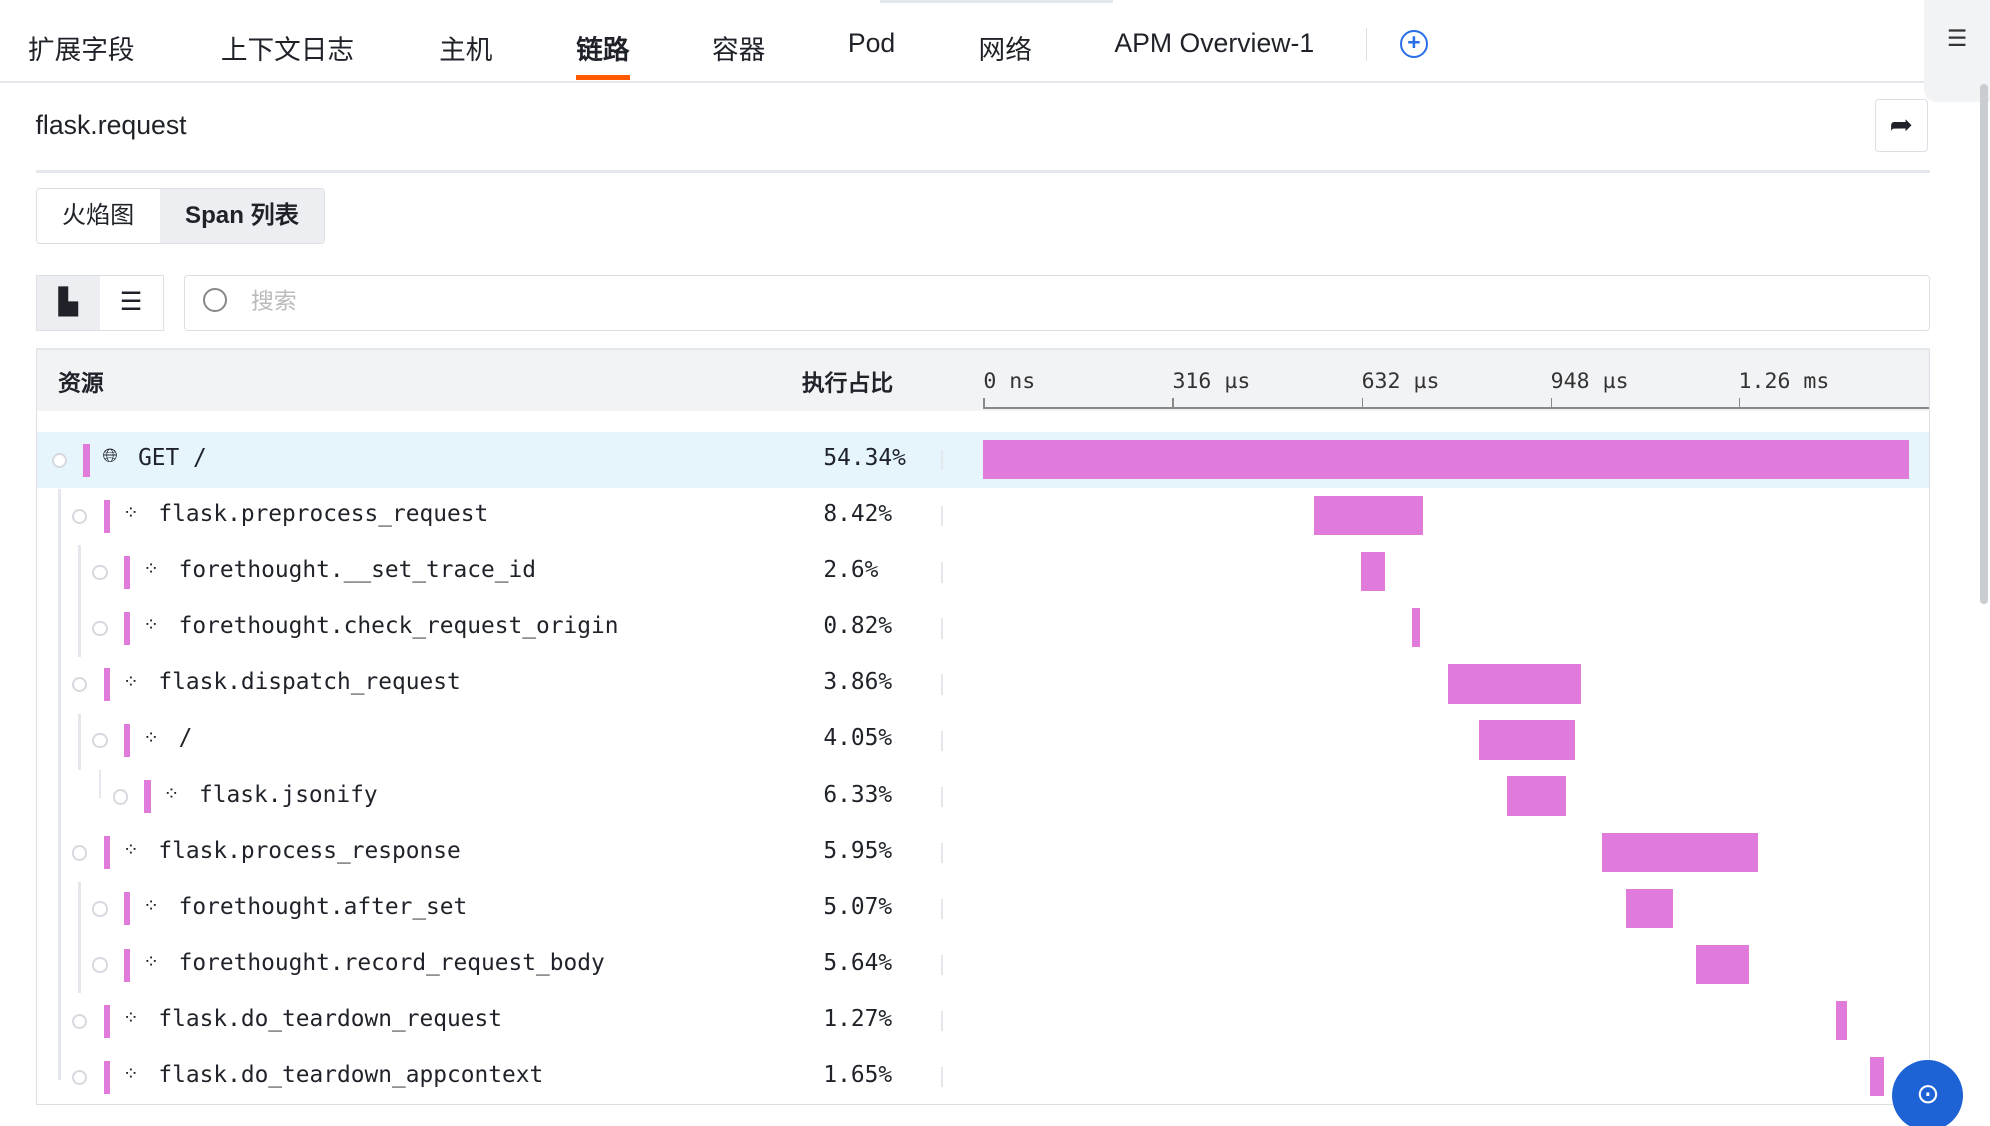 Image resolution: width=1990 pixels, height=1126 pixels. Describe the element at coordinates (1214, 42) in the screenshot. I see `tab-apm-overview: APM Overview-1` at that location.